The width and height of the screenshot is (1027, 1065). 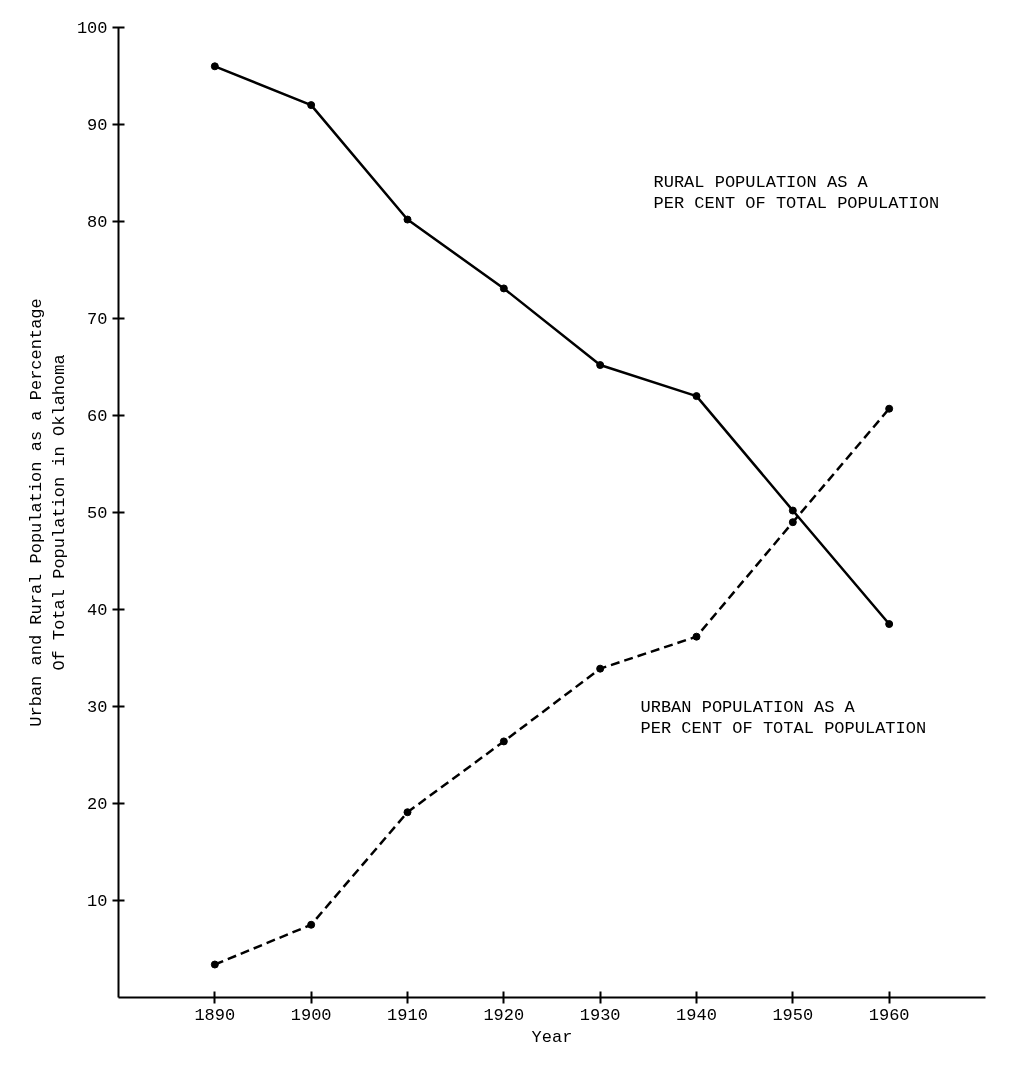 I want to click on x-tick-label: 1940, so click(x=696, y=1015).